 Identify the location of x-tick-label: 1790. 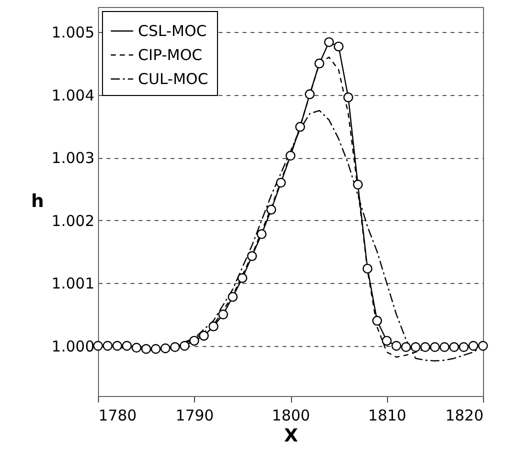
(195, 415).